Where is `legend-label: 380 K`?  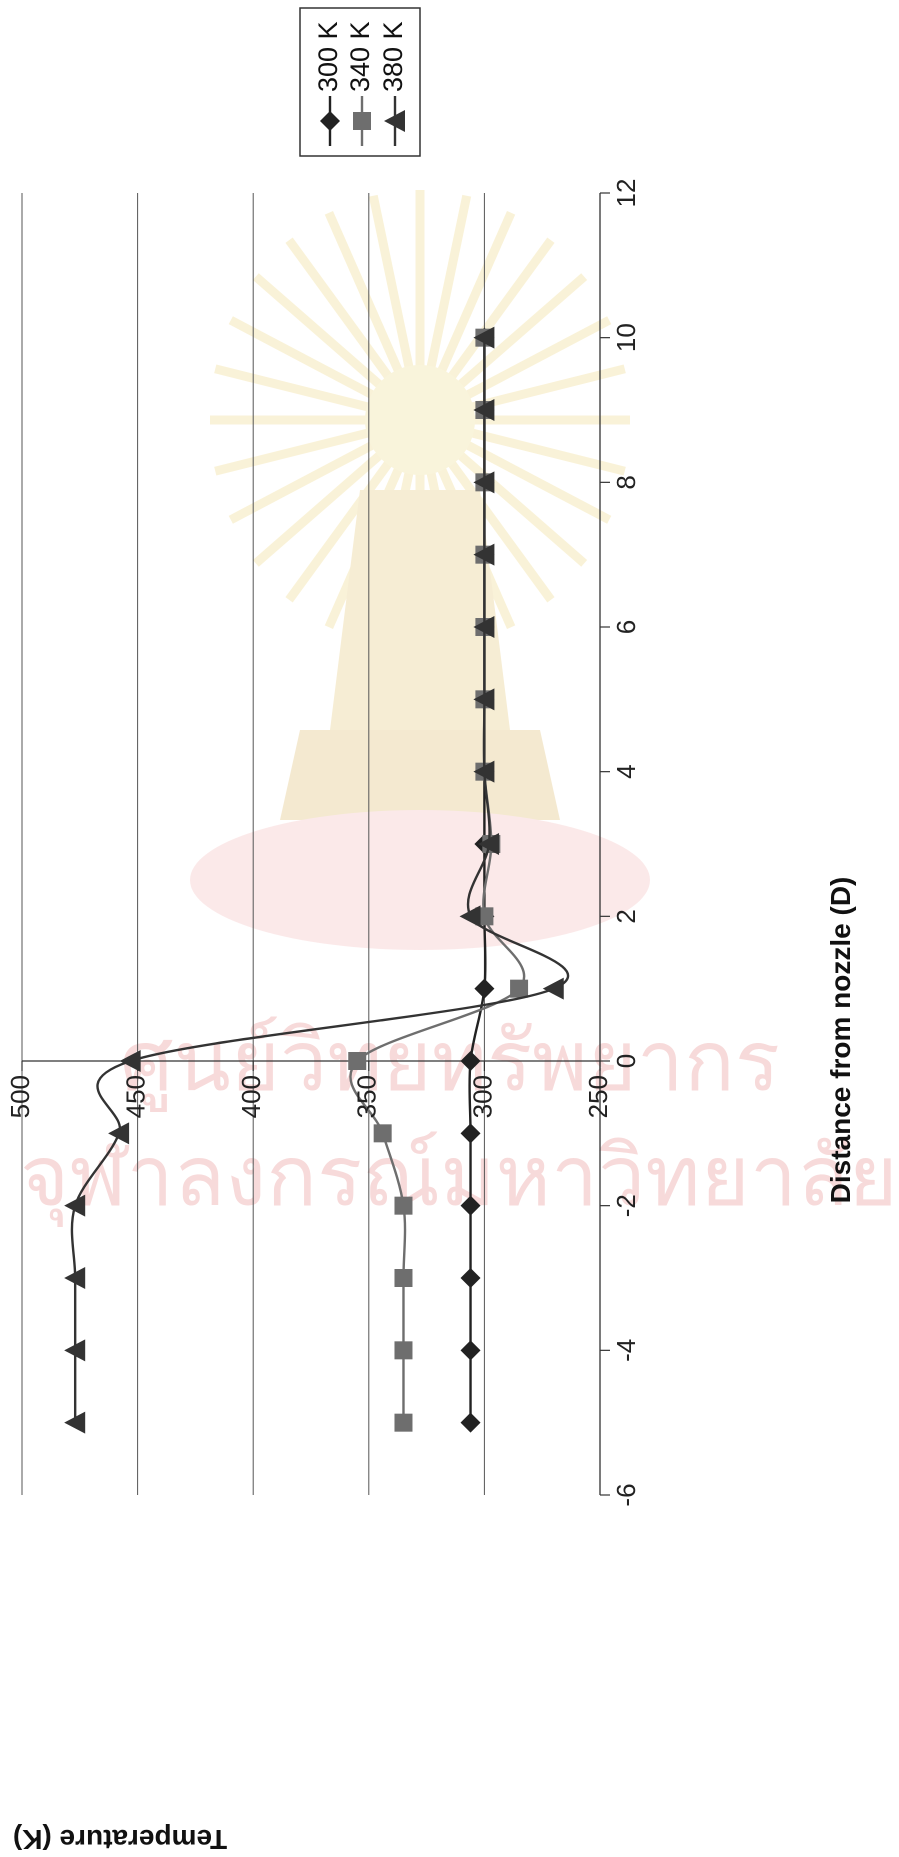
legend-label: 380 K is located at coordinates (393, 56).